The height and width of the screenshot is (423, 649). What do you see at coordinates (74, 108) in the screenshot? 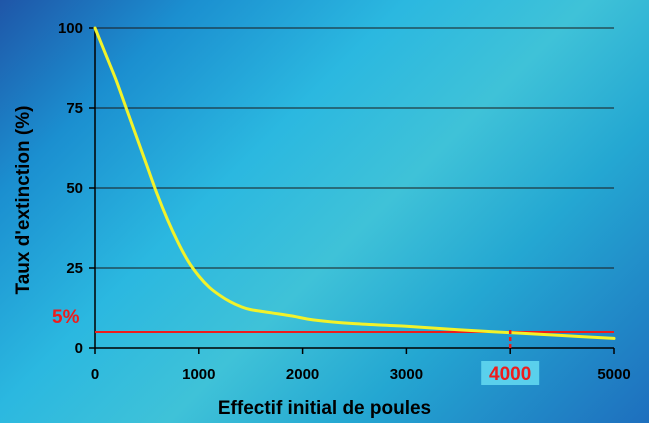
I see `y-tick-label: 75` at bounding box center [74, 108].